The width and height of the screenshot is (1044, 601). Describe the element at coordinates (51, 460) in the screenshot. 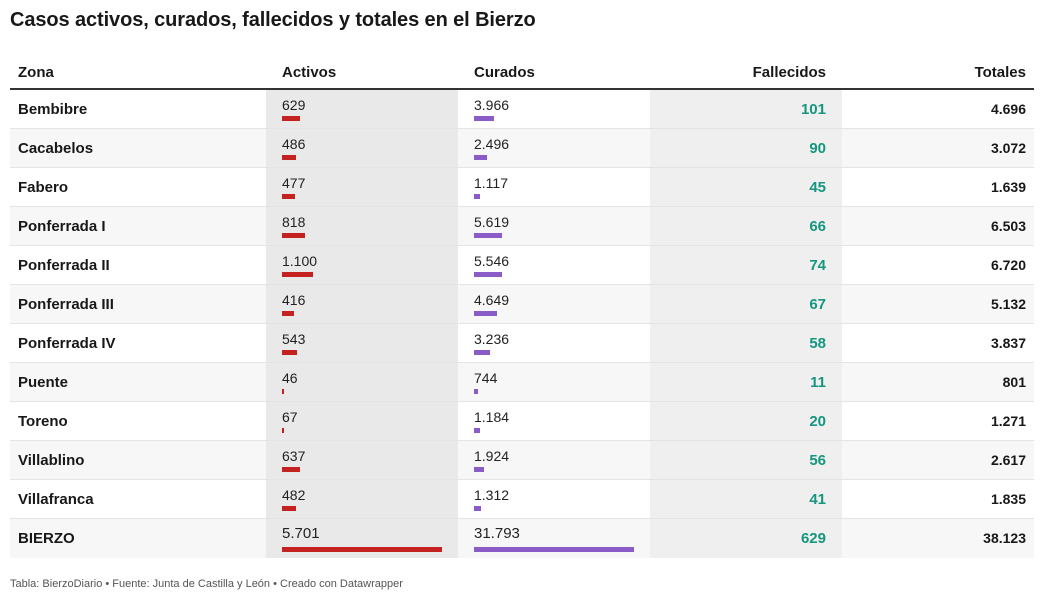

I see `zona-cell: Villablino` at that location.